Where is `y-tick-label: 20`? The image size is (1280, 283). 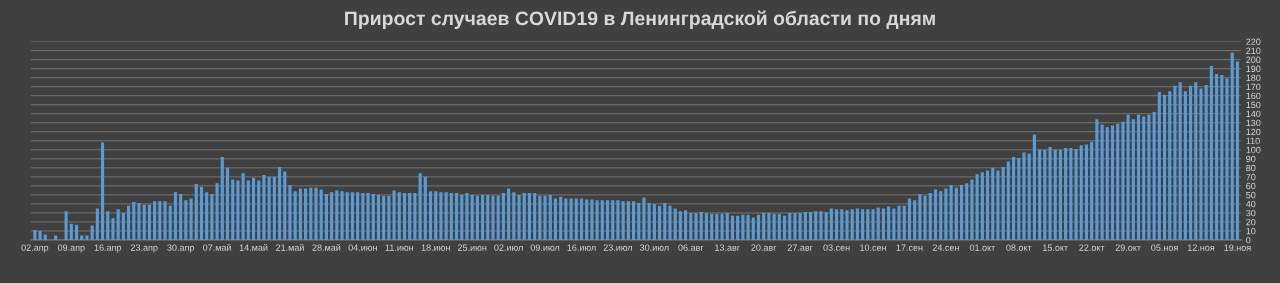 y-tick-label: 20 is located at coordinates (1251, 222).